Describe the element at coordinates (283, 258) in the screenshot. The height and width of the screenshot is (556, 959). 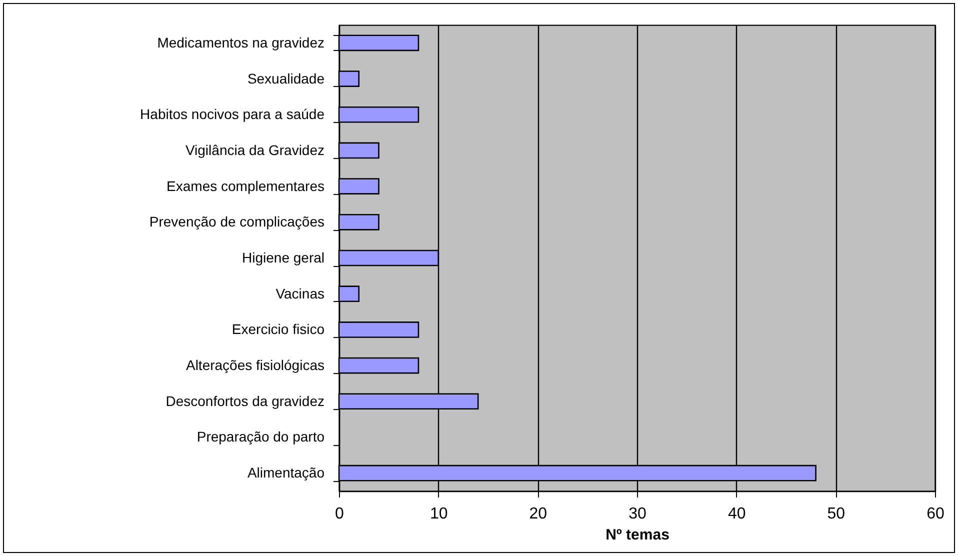
I see `y-tick-label: Higiene geral` at that location.